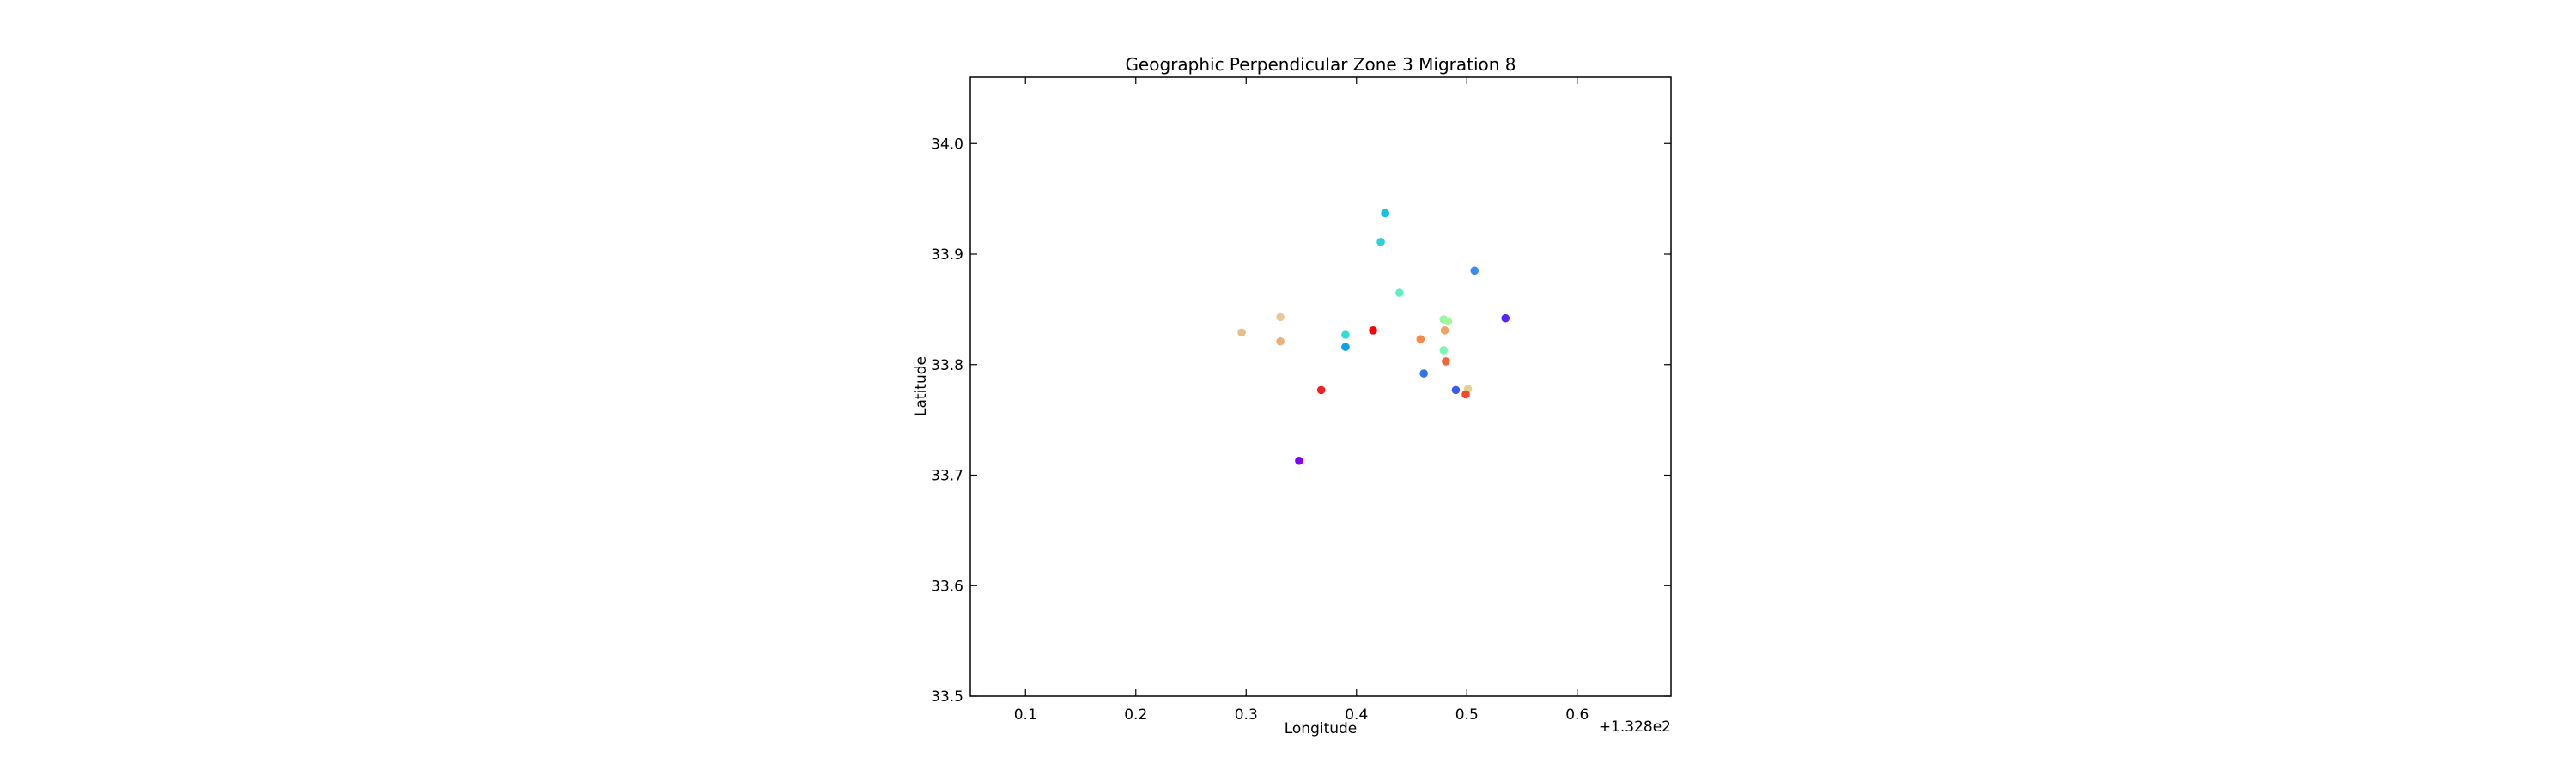 This screenshot has width=2576, height=776. What do you see at coordinates (947, 366) in the screenshot?
I see `y-tick-label: 33.8` at bounding box center [947, 366].